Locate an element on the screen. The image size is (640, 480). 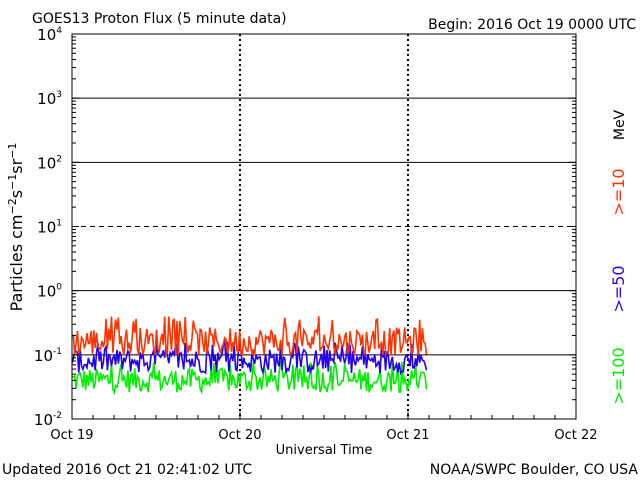
x-tick-label: Oct 22 is located at coordinates (575, 435).